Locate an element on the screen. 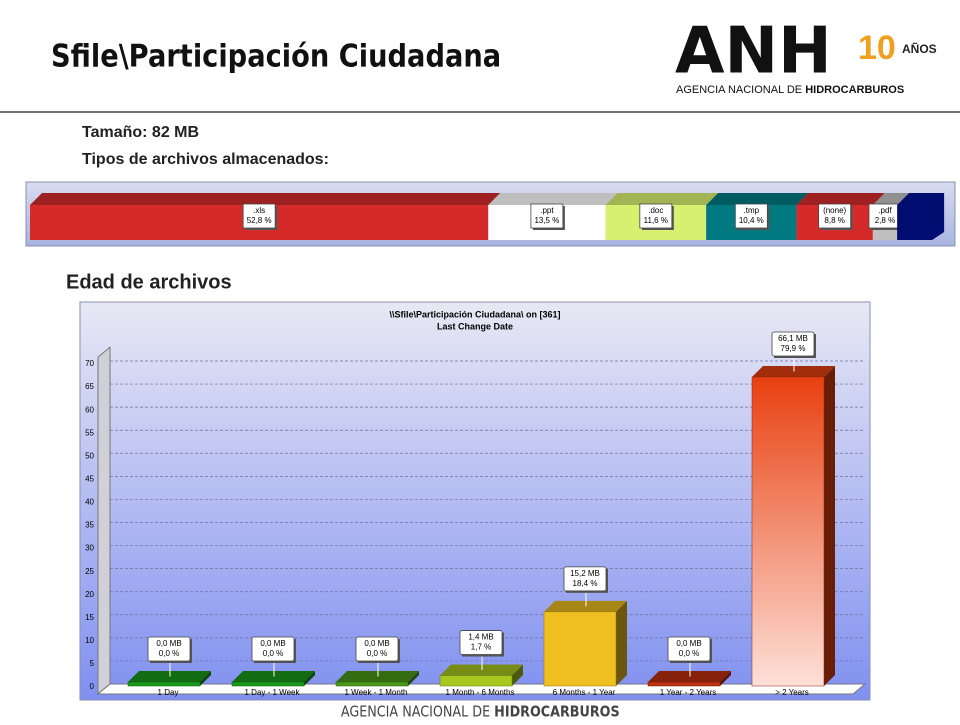 This screenshot has width=960, height=725. label-line: 15,2 MB is located at coordinates (585, 573).